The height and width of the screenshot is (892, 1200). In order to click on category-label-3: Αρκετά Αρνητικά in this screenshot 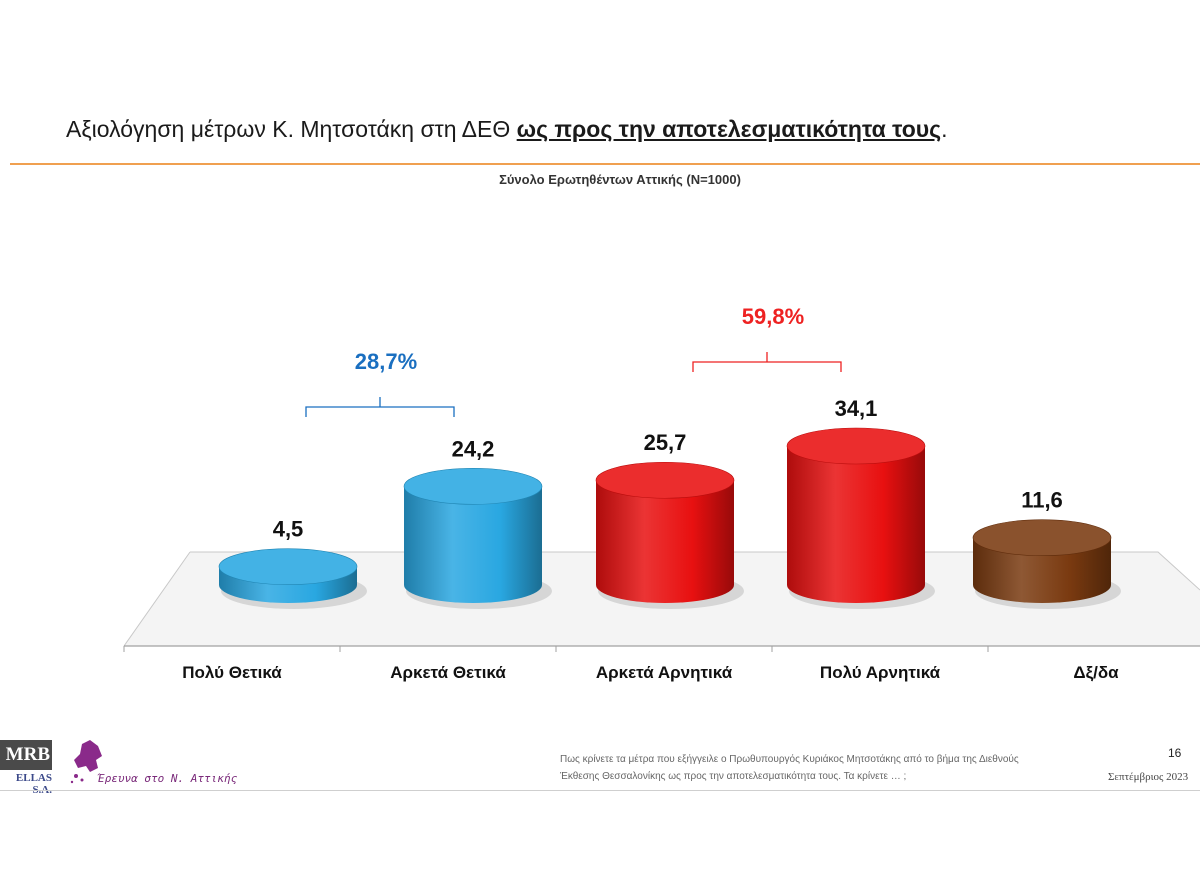, I will do `click(664, 672)`.